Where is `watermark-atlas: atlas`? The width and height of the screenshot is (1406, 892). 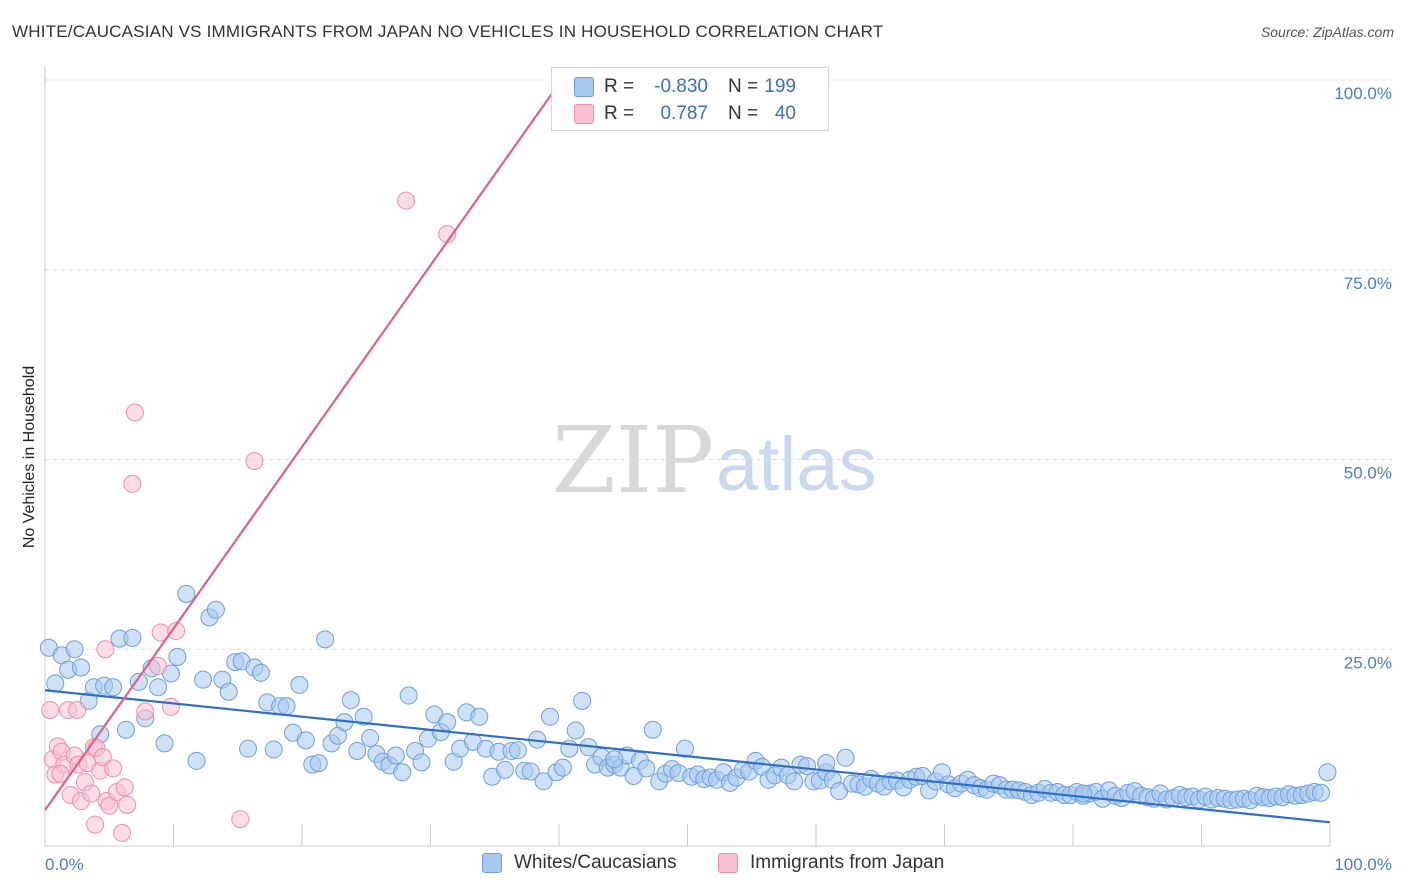 watermark-atlas: atlas is located at coordinates (796, 464).